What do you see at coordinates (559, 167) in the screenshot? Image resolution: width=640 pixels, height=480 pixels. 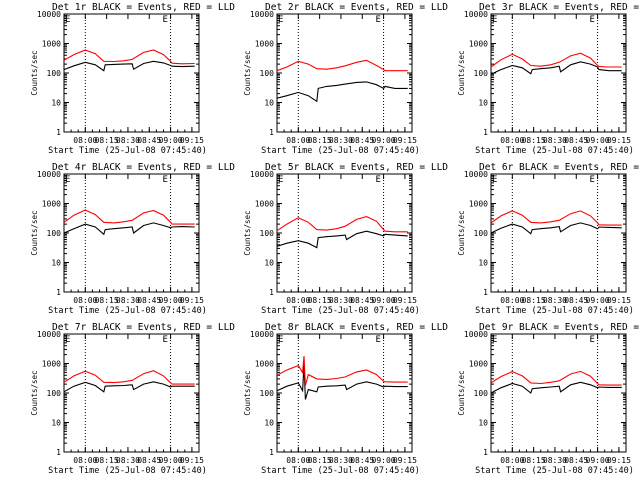 I see `panel-title: Det 6r BLACK = Events, RED = LLD` at bounding box center [559, 167].